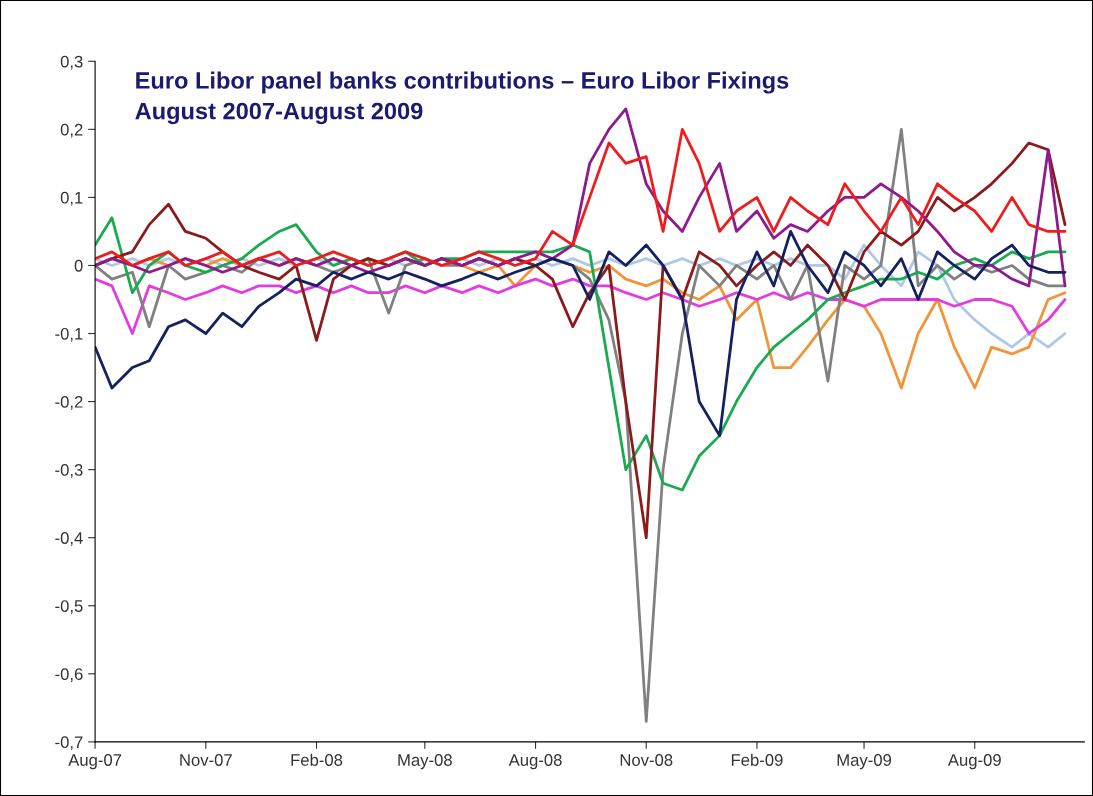 This screenshot has width=1093, height=796. I want to click on y-tick-label: -0,1, so click(69, 334).